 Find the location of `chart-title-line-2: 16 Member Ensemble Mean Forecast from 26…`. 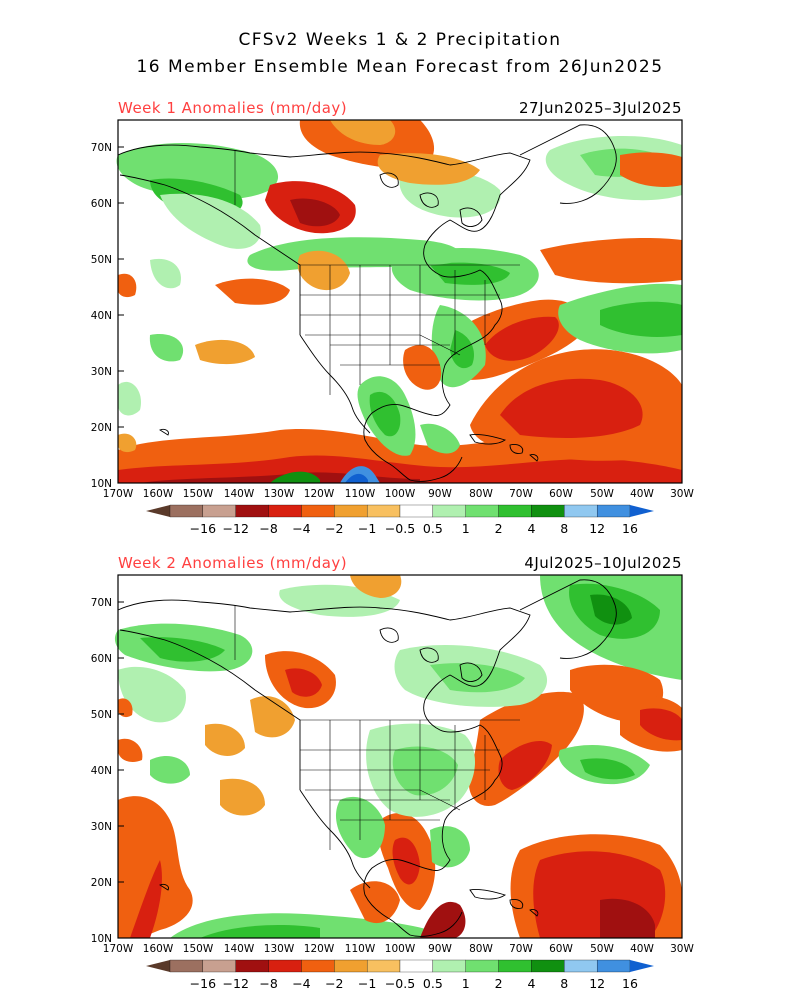

chart-title-line-2: 16 Member Ensemble Mean Forecast from 26… is located at coordinates (400, 67).